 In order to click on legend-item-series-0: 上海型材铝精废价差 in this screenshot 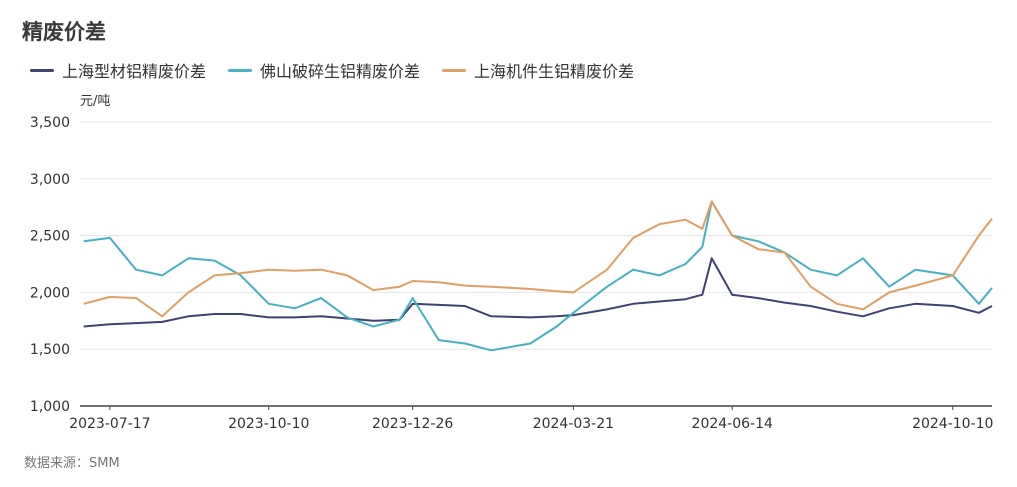, I will do `click(118, 70)`.